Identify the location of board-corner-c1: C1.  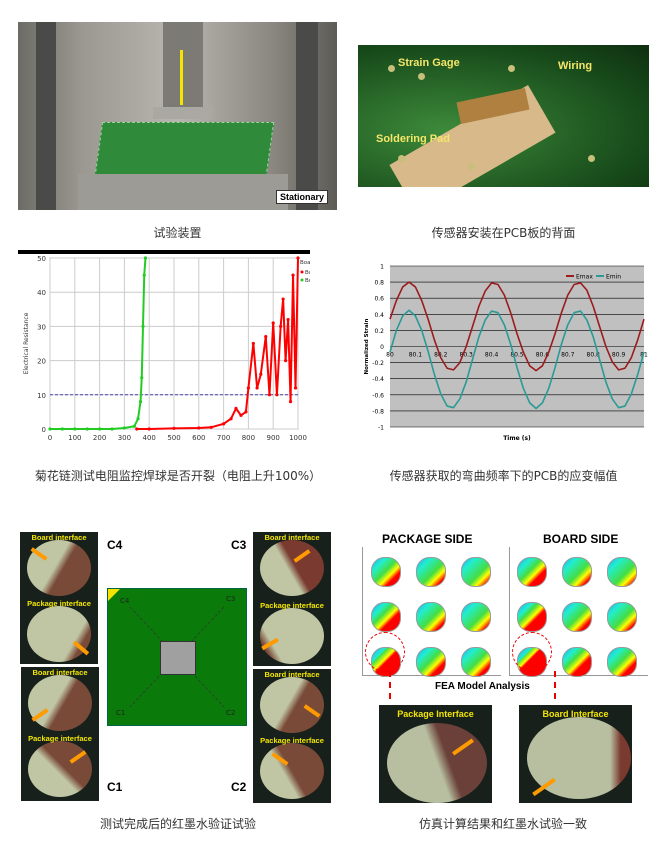
(121, 713).